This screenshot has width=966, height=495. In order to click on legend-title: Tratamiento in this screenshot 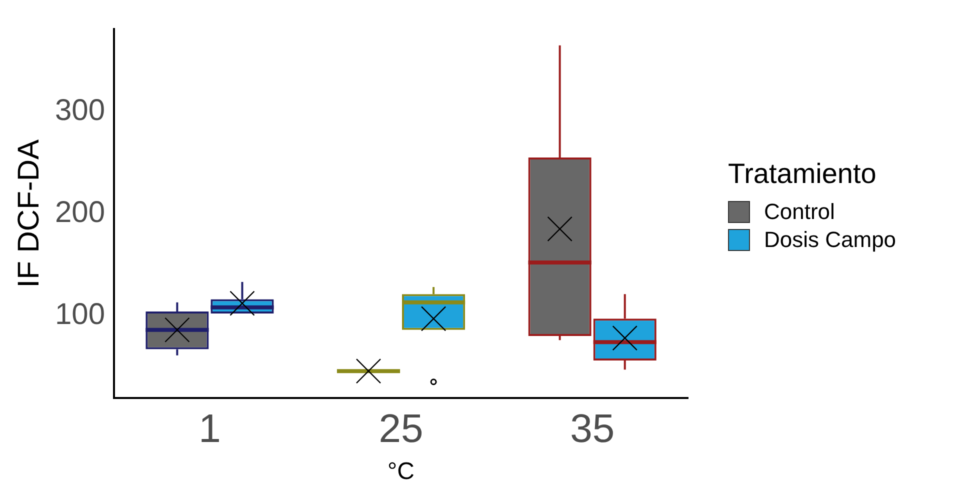, I will do `click(803, 174)`.